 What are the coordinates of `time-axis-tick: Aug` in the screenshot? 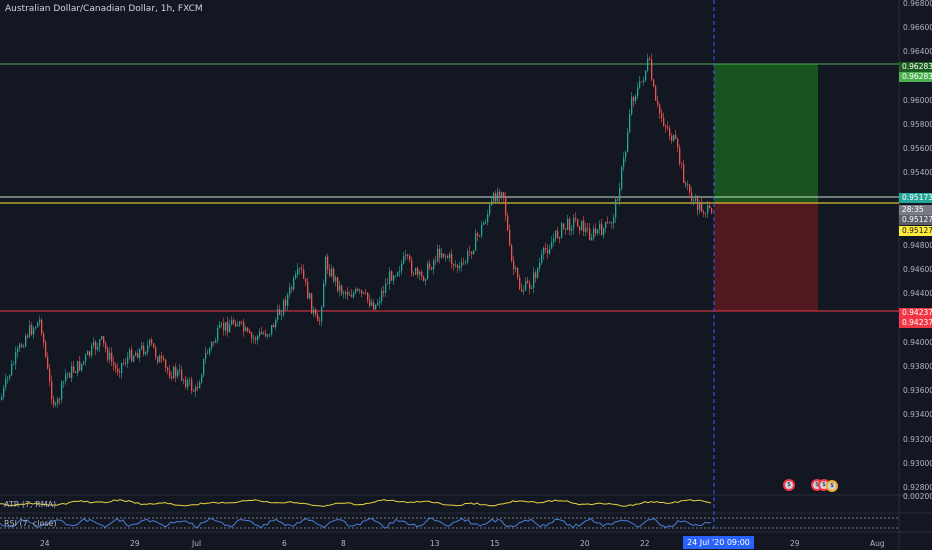 It's located at (877, 543).